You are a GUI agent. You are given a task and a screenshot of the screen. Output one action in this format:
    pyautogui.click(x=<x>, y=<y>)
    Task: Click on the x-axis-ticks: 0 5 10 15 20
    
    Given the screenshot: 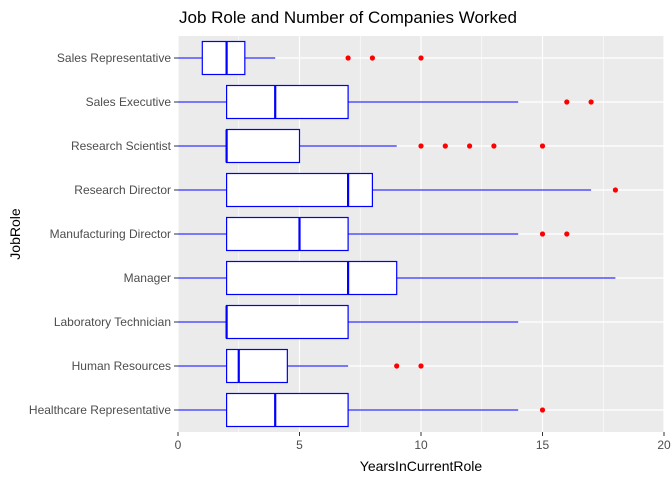 What is the action you would take?
    pyautogui.click(x=423, y=442)
    